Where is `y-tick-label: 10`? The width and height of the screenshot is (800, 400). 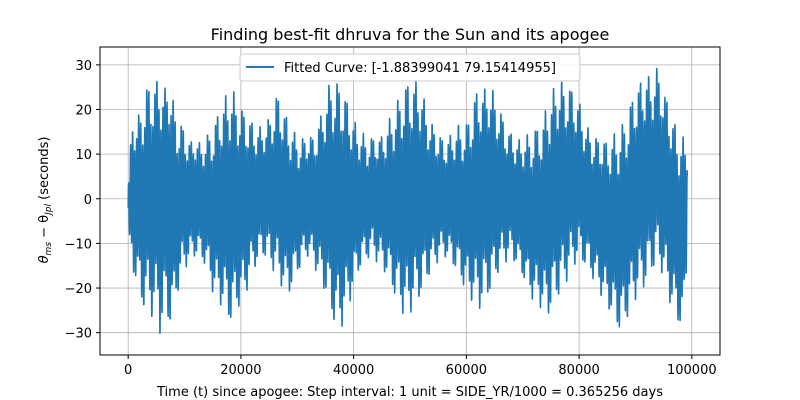
y-tick-label: 10 is located at coordinates (83, 155).